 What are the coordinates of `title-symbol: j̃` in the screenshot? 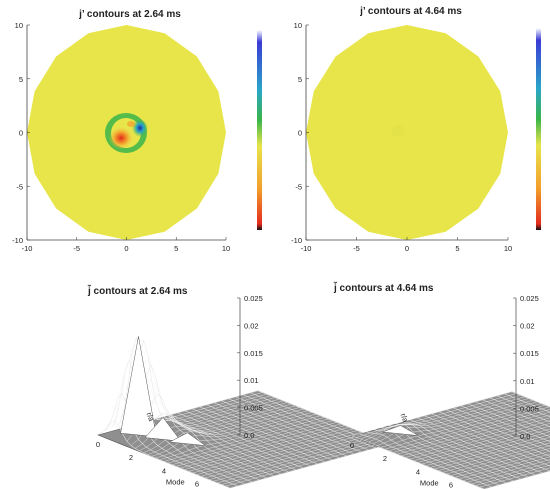 It's located at (89, 290).